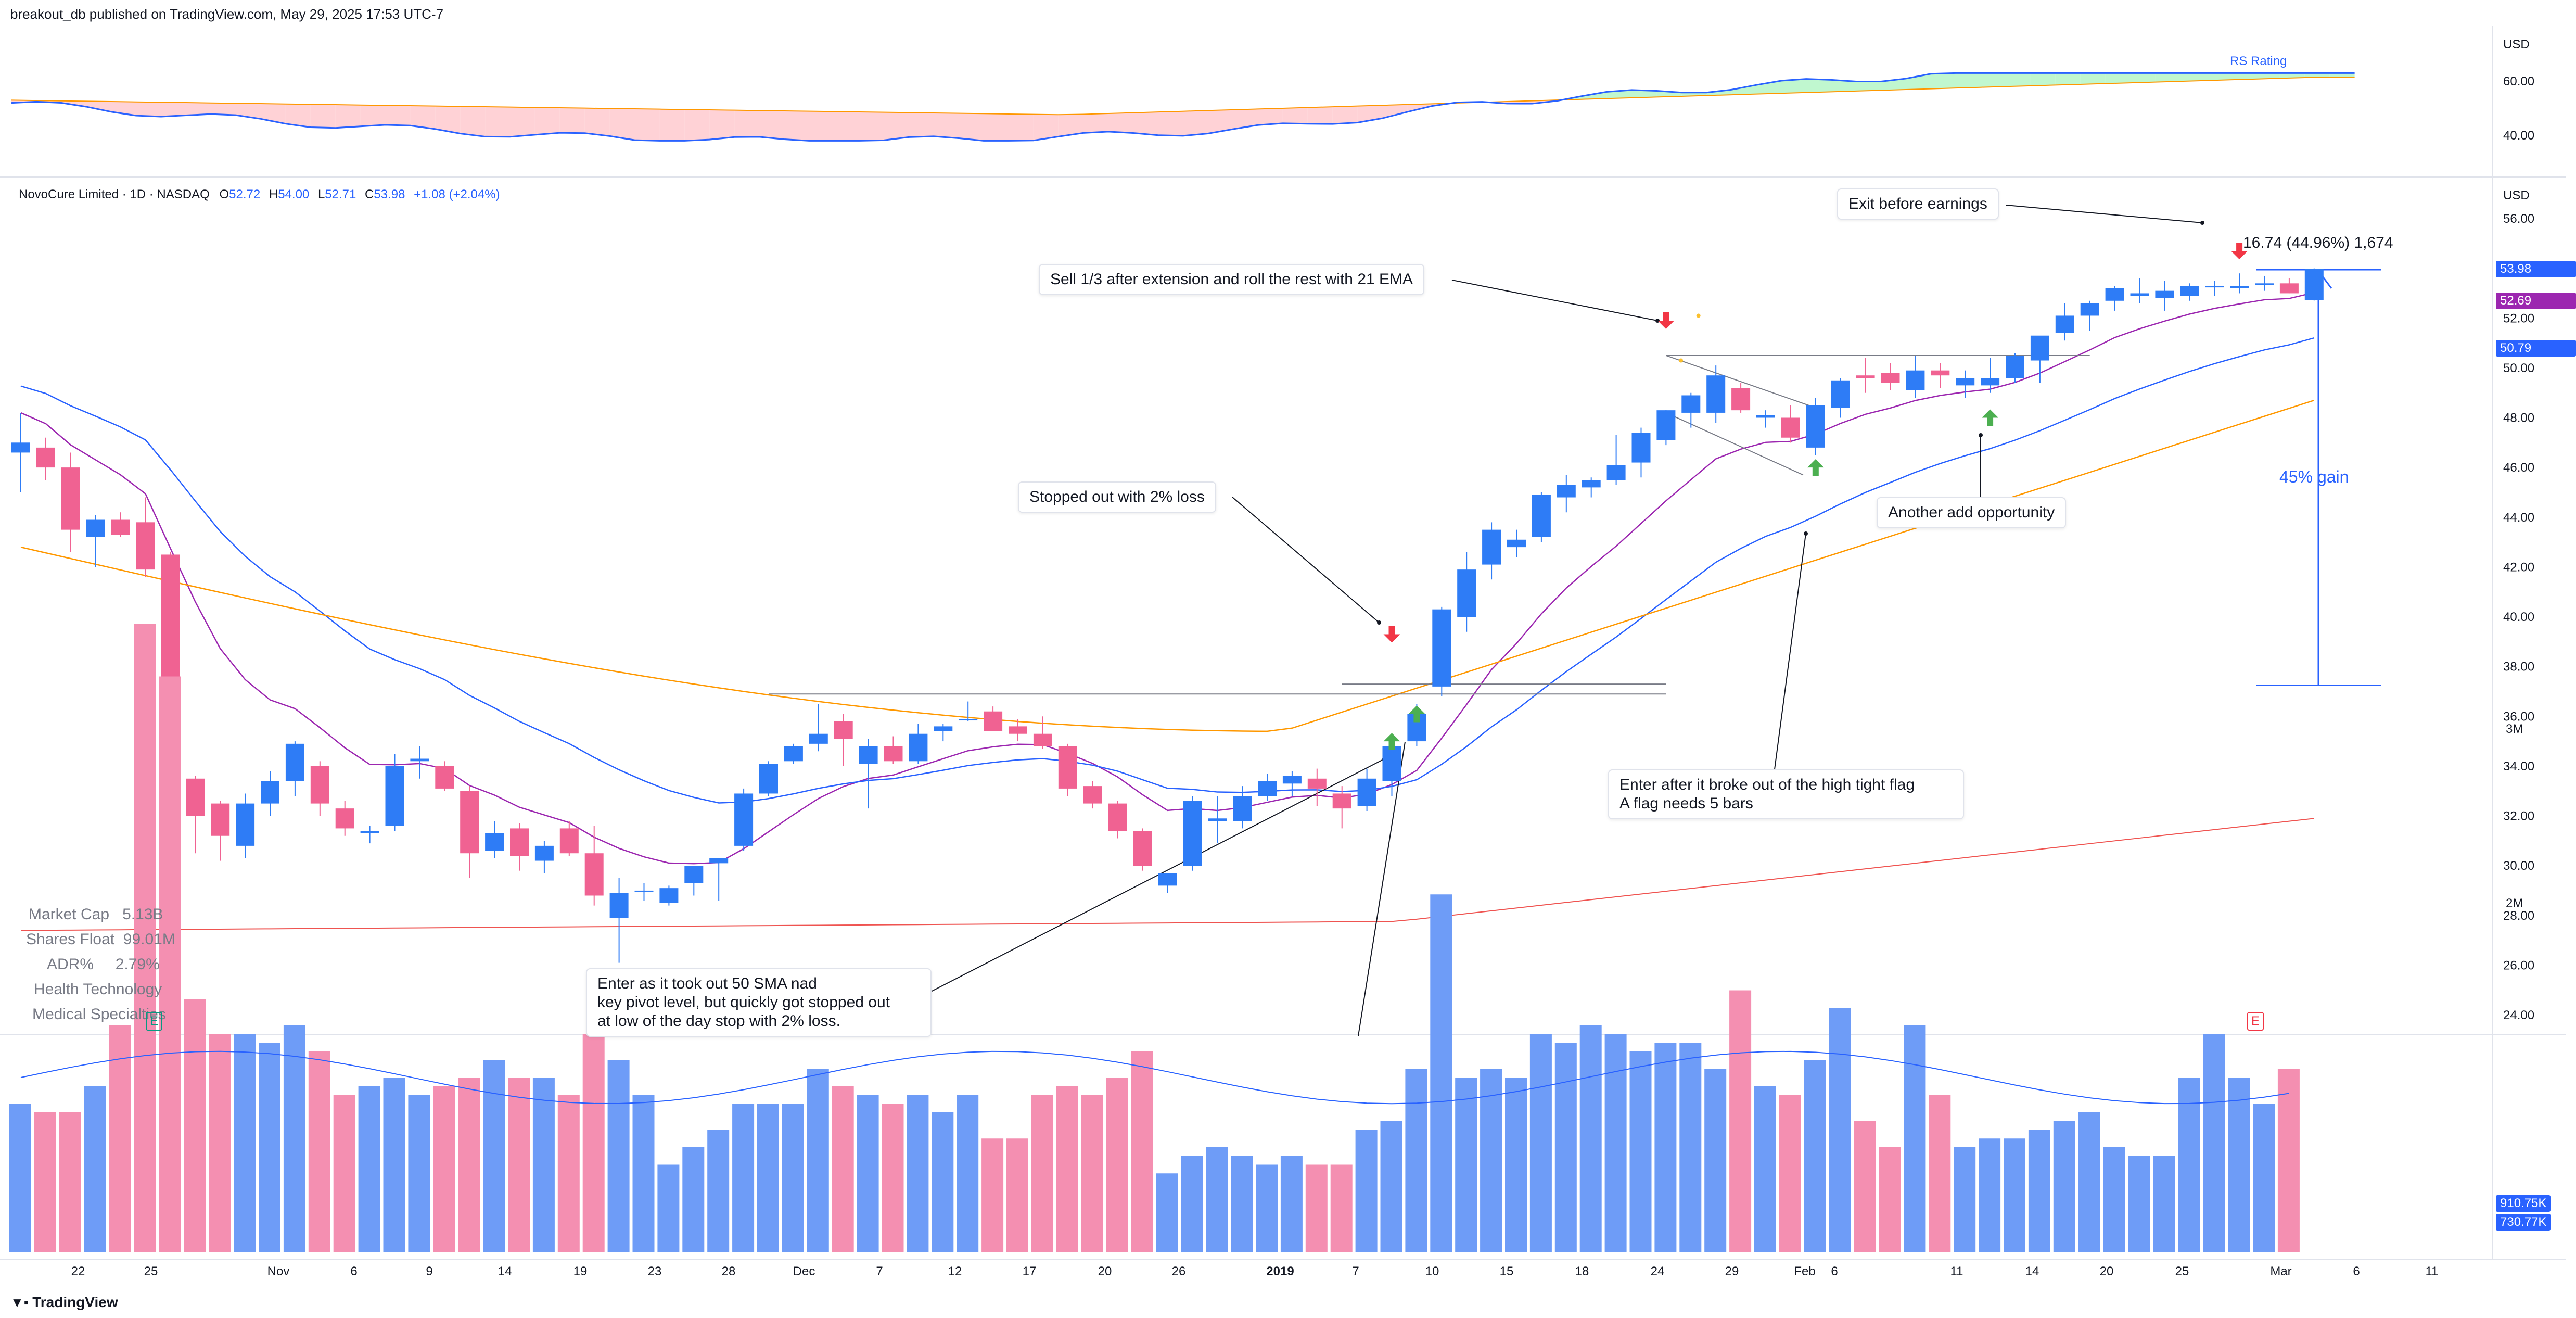 Image resolution: width=2576 pixels, height=1318 pixels. Describe the element at coordinates (103, 965) in the screenshot. I see `adr: ADR% 2.79%` at that location.